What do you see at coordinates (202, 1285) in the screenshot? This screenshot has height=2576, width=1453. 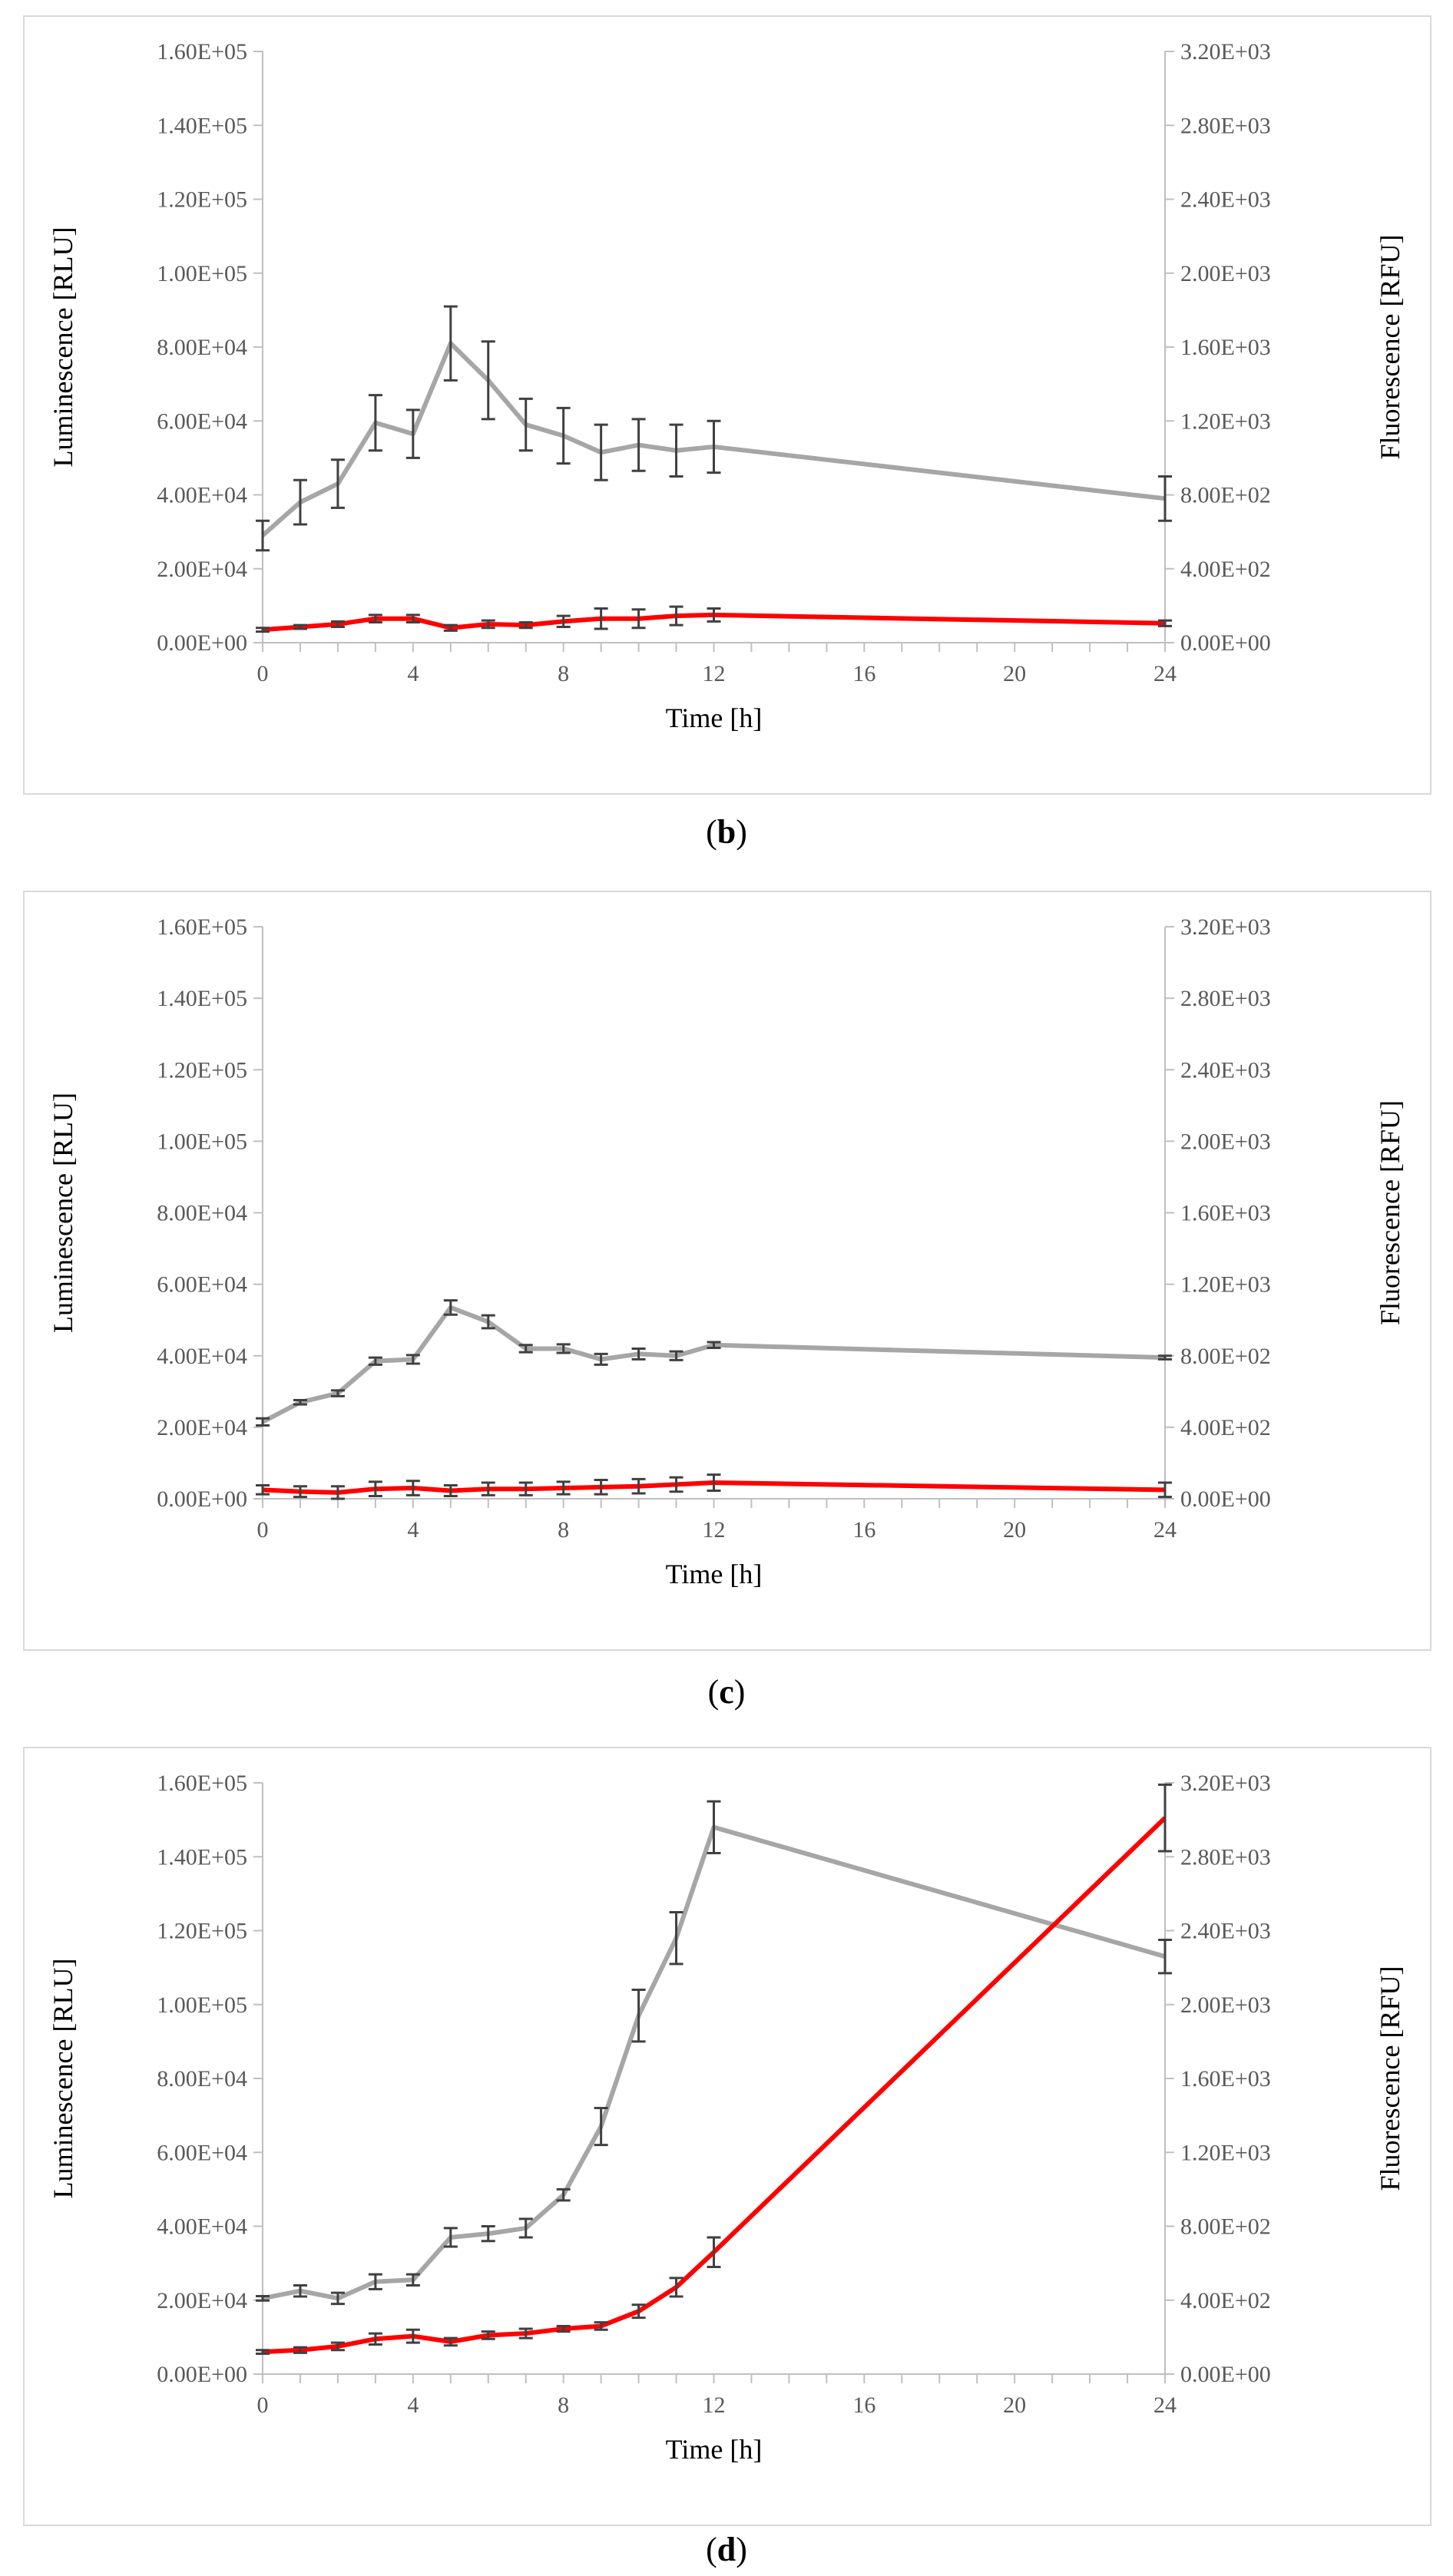 I see `chart-c-y-tick-label: 6.00E+04` at bounding box center [202, 1285].